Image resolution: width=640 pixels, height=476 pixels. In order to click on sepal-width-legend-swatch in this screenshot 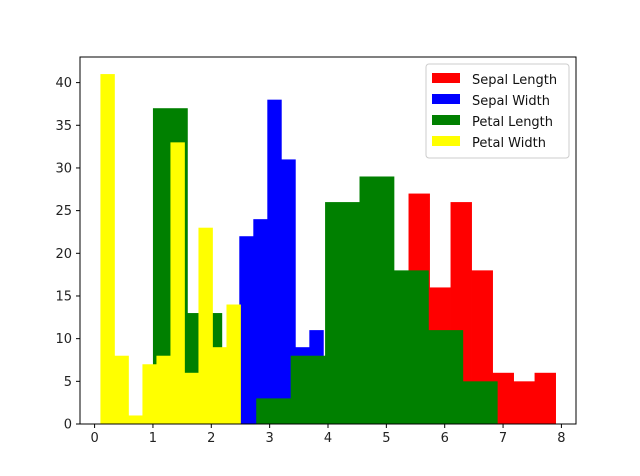, I will do `click(446, 99)`.